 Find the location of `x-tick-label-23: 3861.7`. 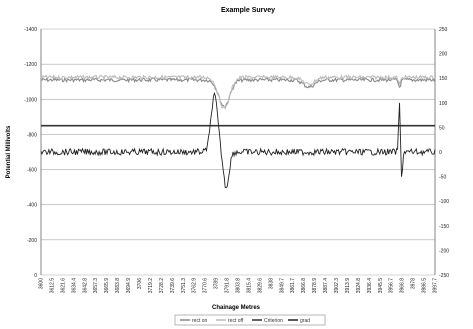

x-tick-label-23: 3861.7 is located at coordinates (293, 286).